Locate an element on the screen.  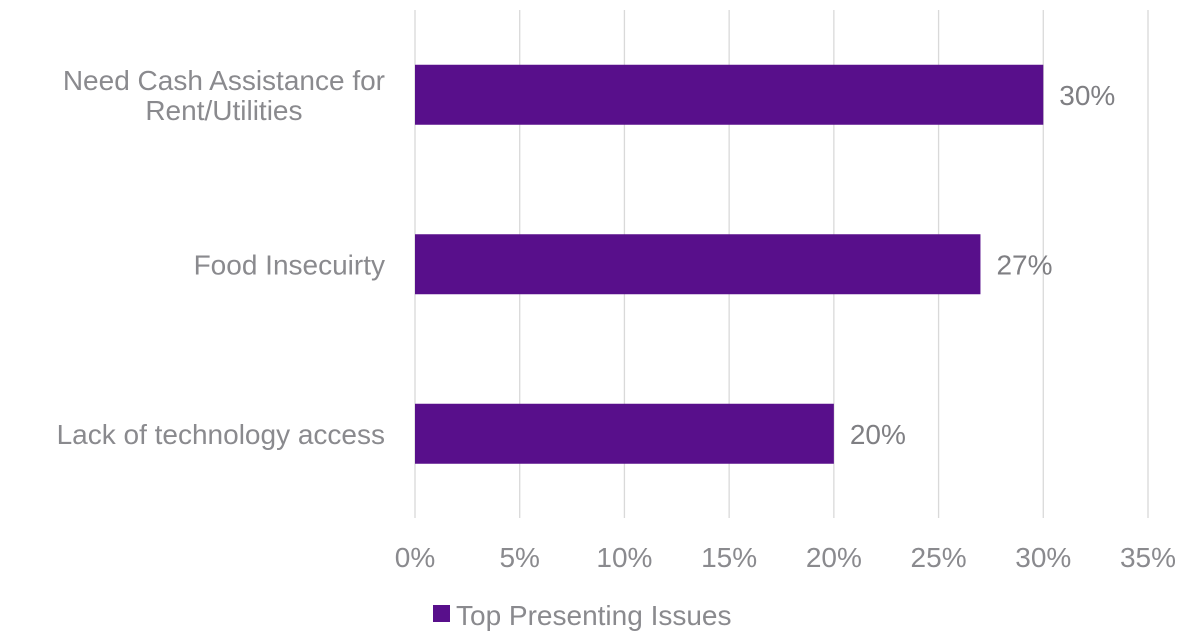
legend-label: Top Presenting Issues is located at coordinates (594, 615).